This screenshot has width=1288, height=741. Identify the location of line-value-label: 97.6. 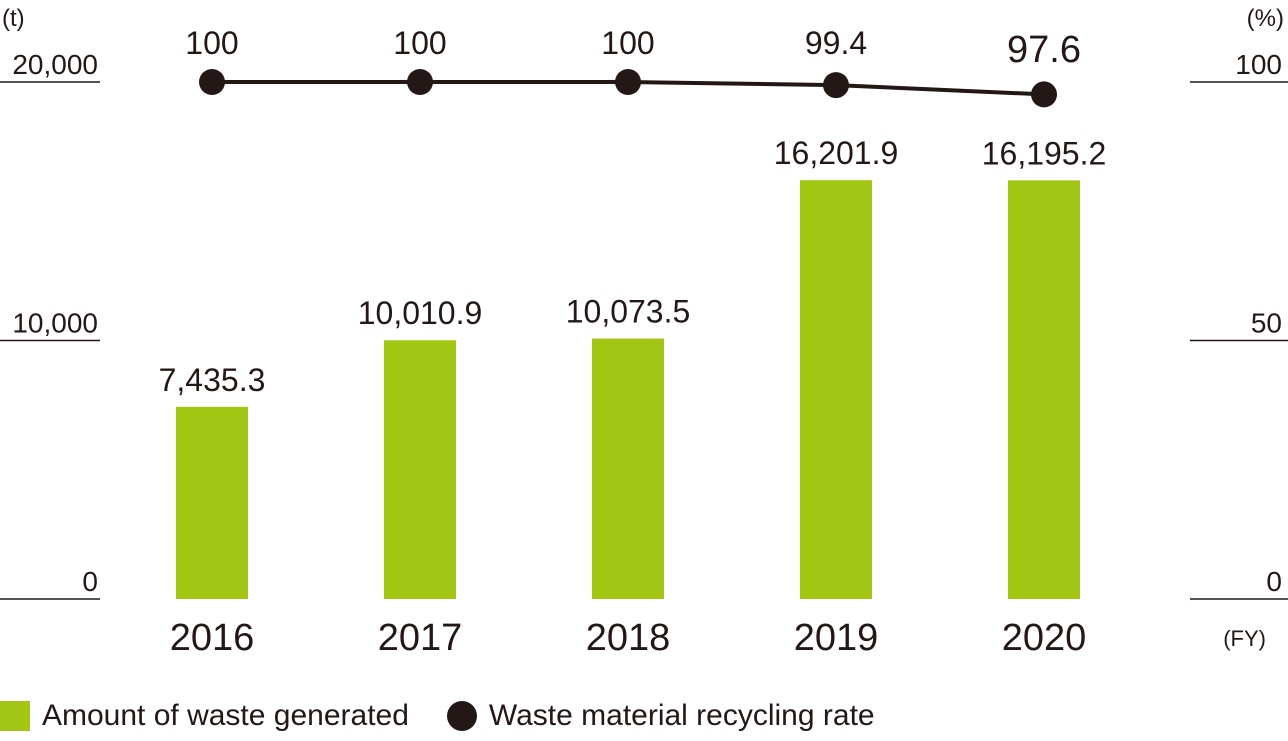
(1044, 50).